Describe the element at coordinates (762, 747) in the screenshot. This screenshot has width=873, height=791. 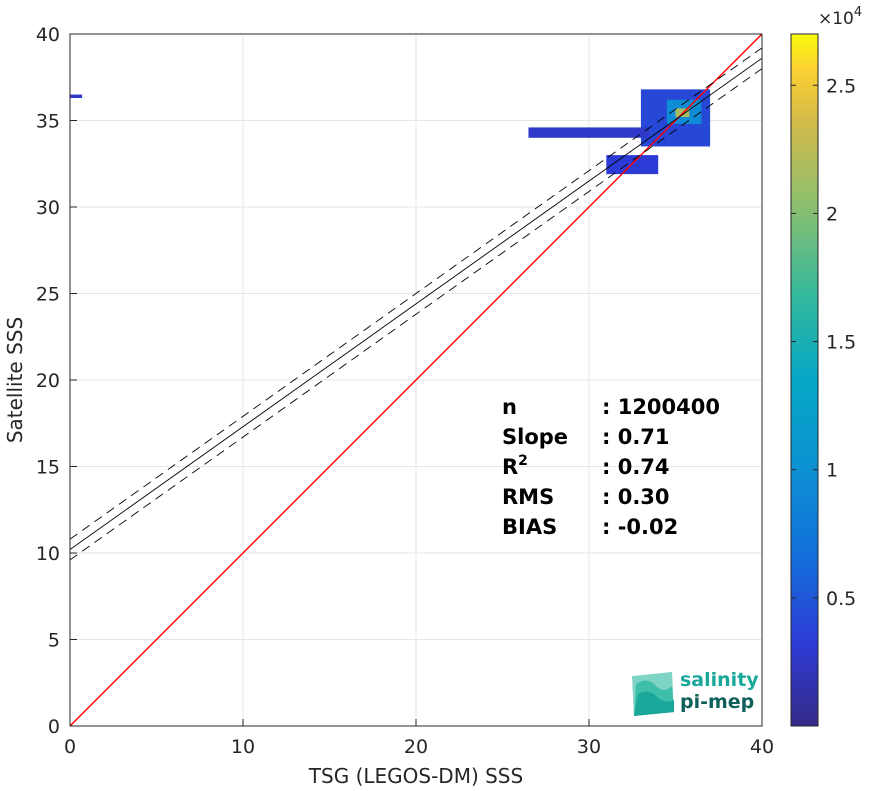
I see `x-tick-label: 40` at that location.